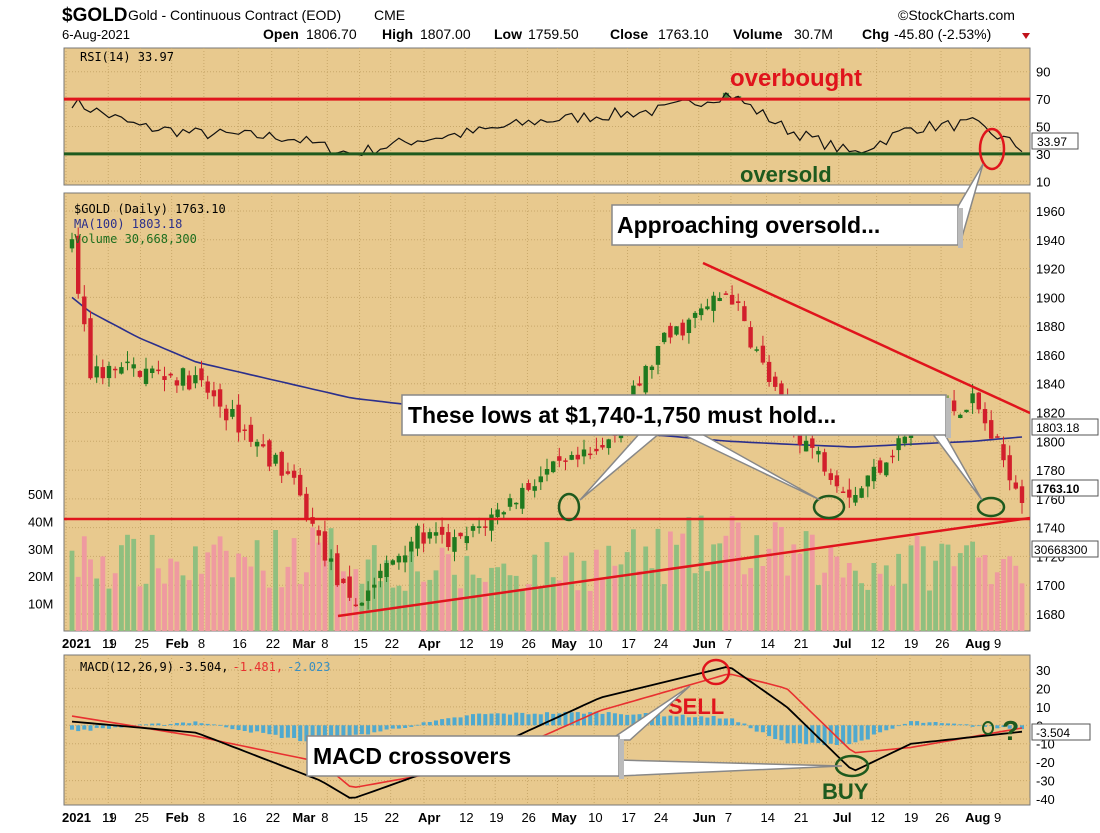 The width and height of the screenshot is (1100, 833). What do you see at coordinates (801, 817) in the screenshot?
I see `x-tick-label: 21` at bounding box center [801, 817].